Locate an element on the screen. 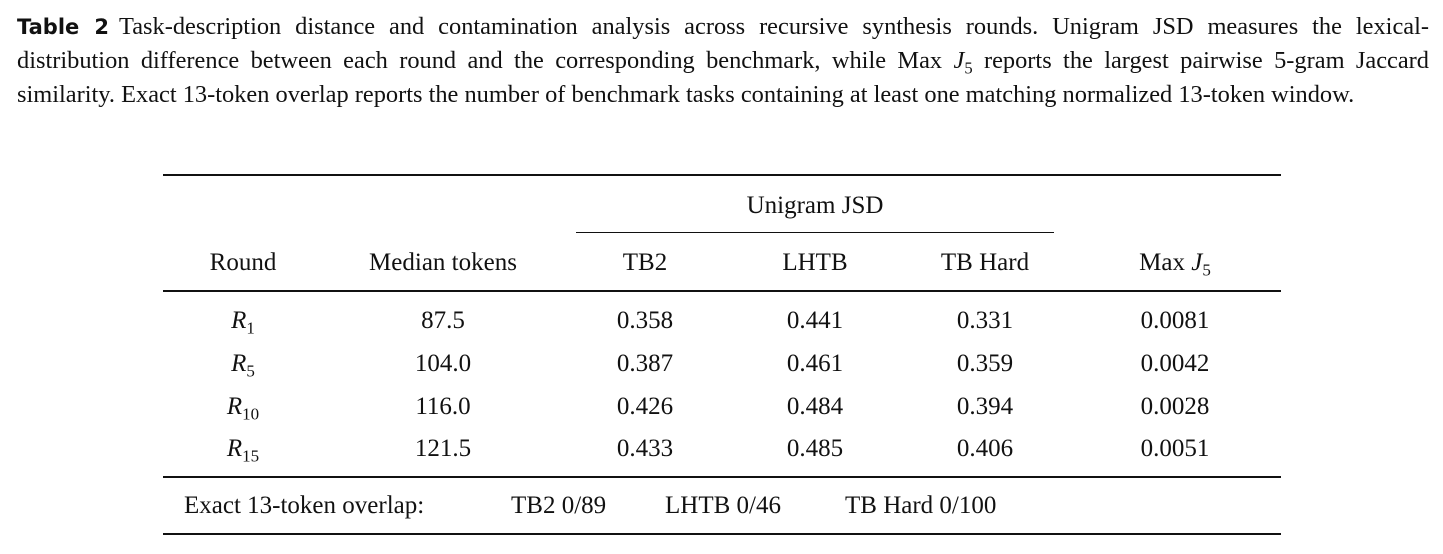 The width and height of the screenshot is (1443, 554). cell-median-tokens: 116.0 is located at coordinates (443, 406).